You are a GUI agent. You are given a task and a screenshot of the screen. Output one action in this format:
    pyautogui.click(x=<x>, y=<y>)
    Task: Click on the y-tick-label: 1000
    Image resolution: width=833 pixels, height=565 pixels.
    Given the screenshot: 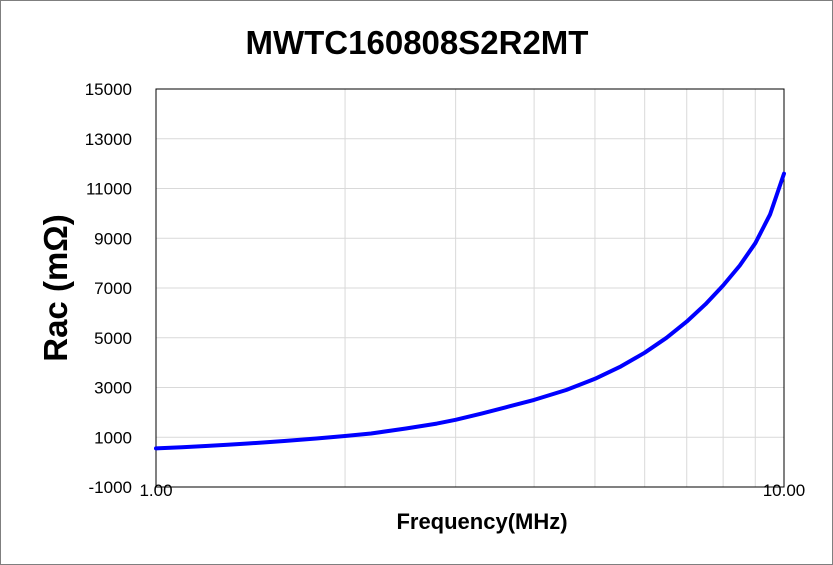 What is the action you would take?
    pyautogui.click(x=113, y=437)
    